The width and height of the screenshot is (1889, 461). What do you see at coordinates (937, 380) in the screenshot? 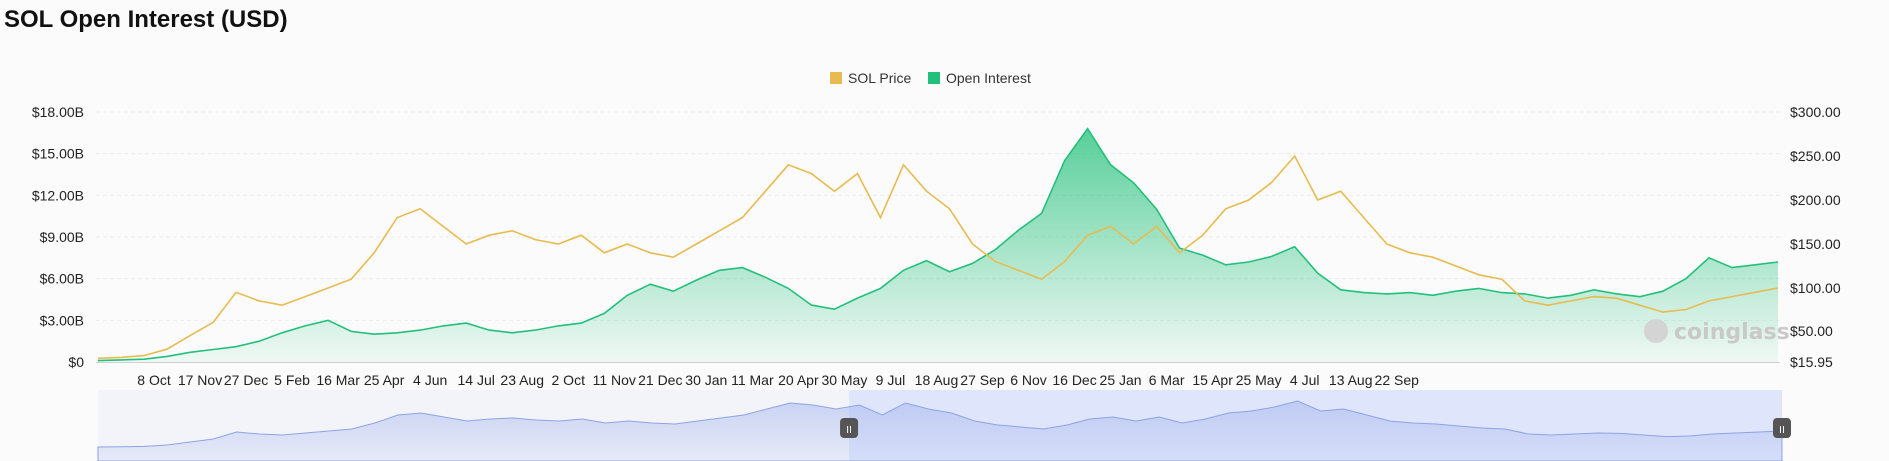
I see `x-tick-label: 18 Aug` at bounding box center [937, 380].